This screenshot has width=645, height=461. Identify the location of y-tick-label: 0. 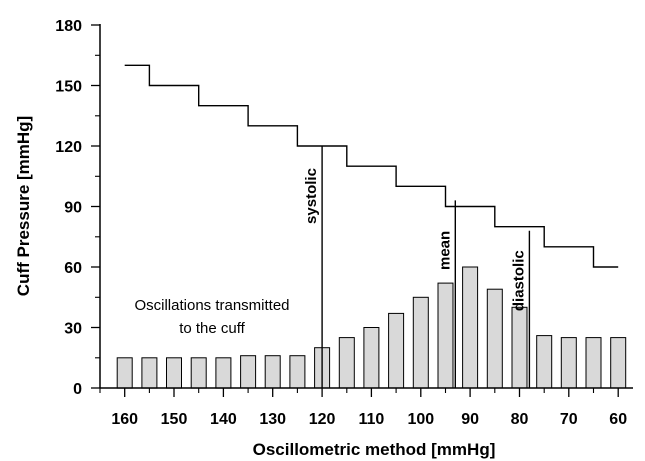
(77, 389).